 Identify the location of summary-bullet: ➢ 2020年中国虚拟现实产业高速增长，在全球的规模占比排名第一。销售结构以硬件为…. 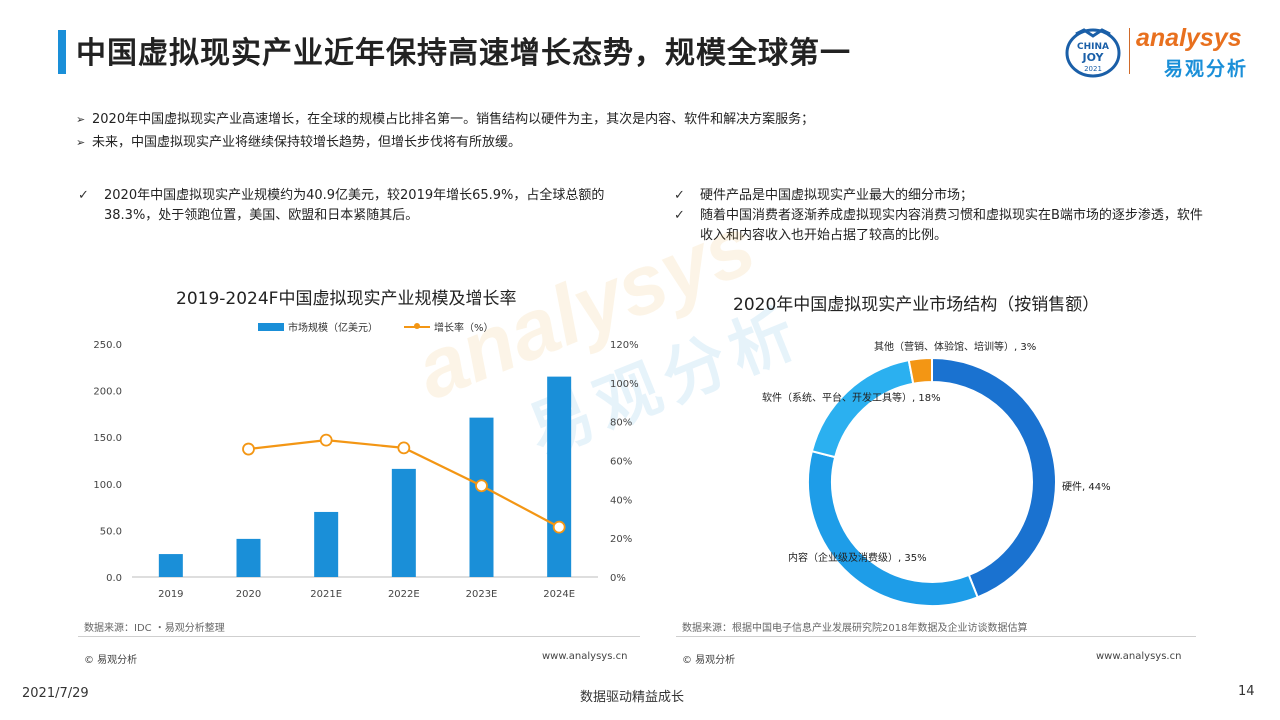
(445, 119).